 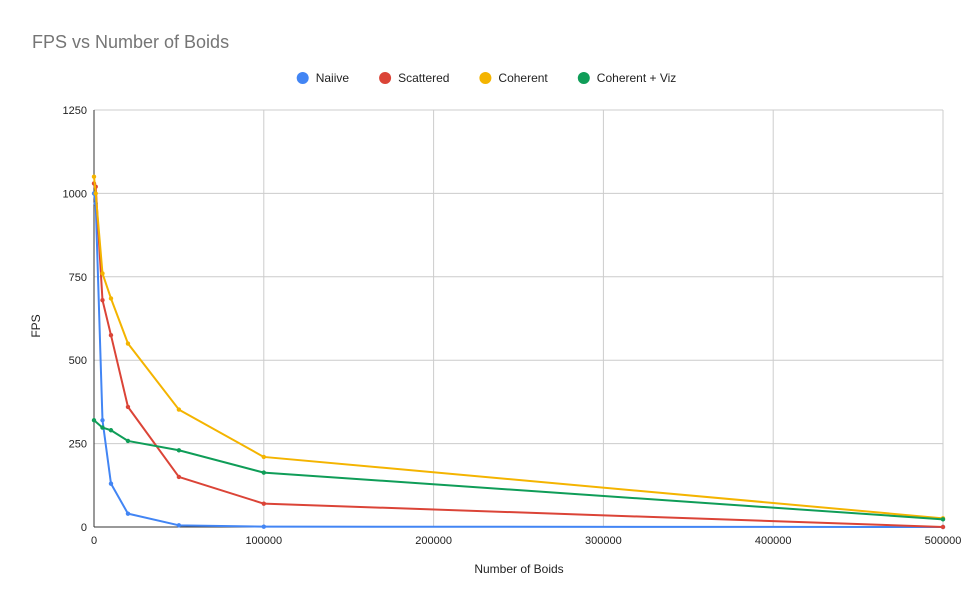 I want to click on legend-item: Scattered, so click(x=414, y=78).